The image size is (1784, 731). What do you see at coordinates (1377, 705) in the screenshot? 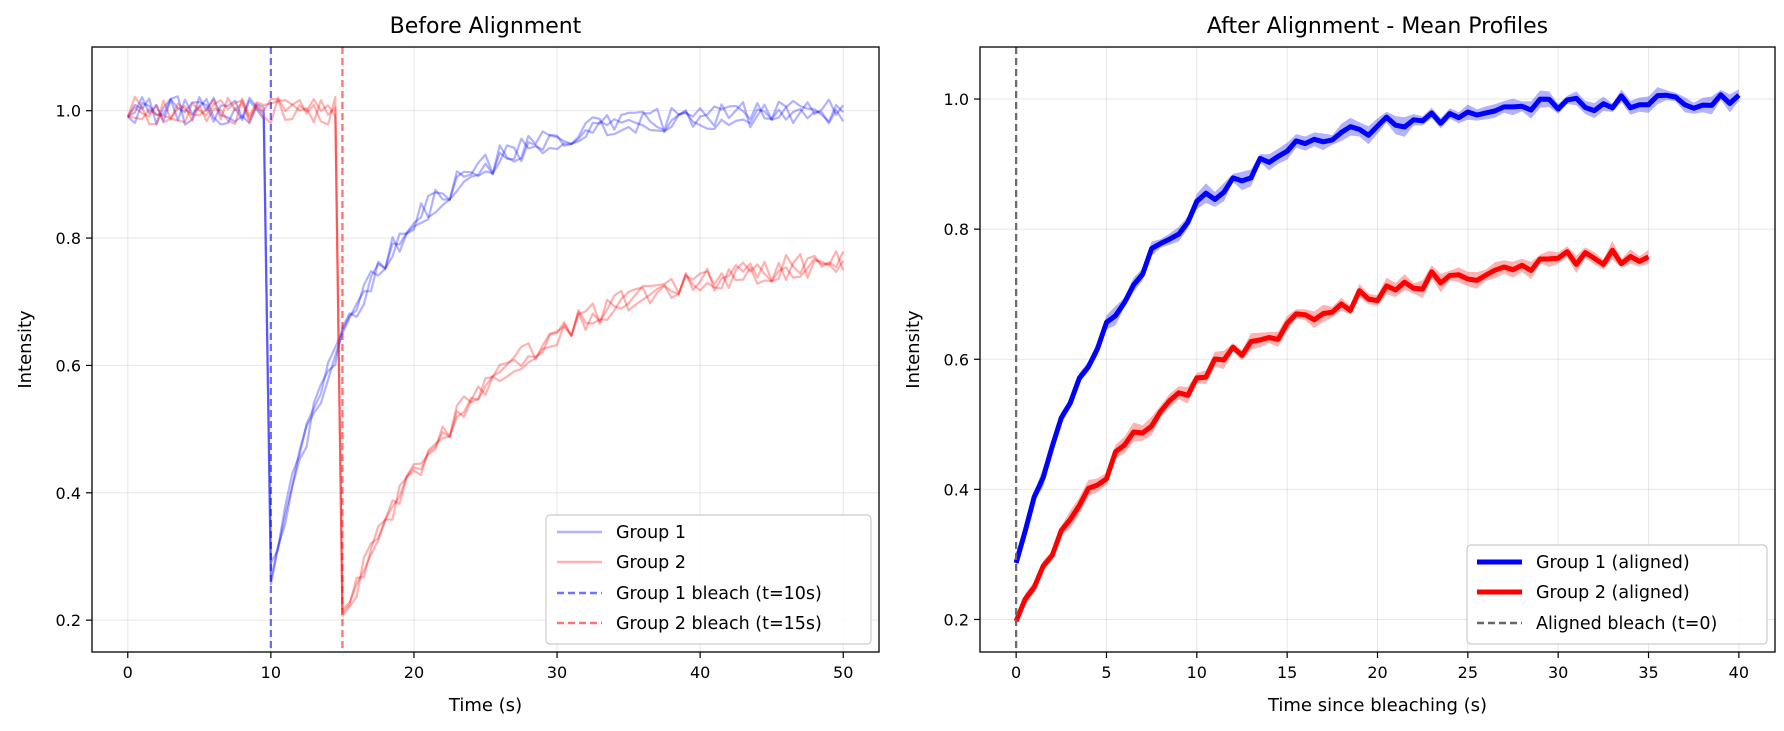
I see `x-axis-label: Time since bleaching (s)` at bounding box center [1377, 705].